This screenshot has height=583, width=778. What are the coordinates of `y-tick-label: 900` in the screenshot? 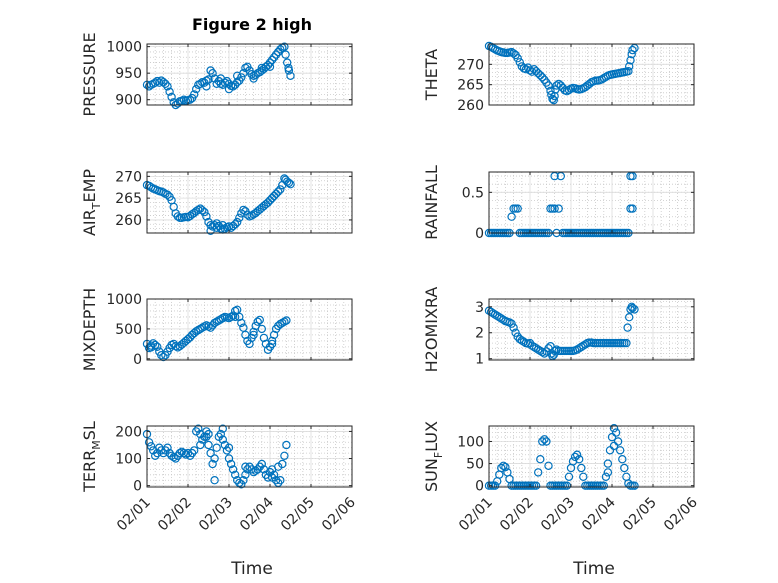 It's located at (128, 101).